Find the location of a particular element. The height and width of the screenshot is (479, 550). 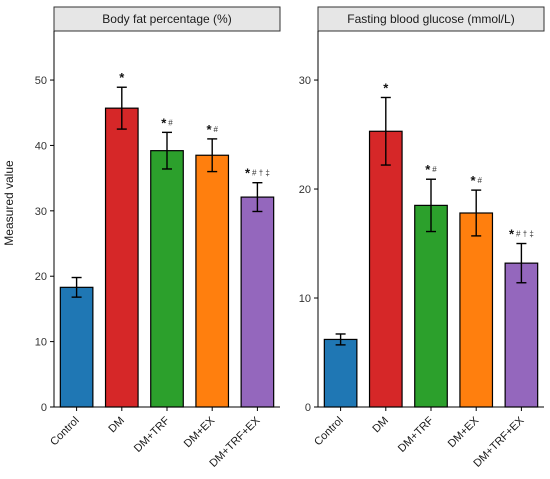

panel-title: Body fat percentage (%) is located at coordinates (166, 19).